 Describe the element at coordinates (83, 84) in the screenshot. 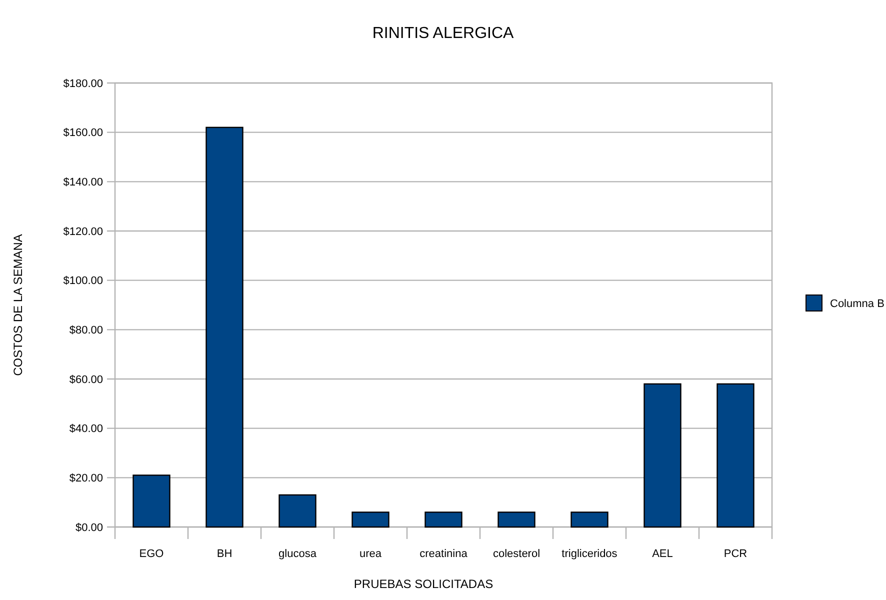

I see `y-tick-label: $180.00` at that location.